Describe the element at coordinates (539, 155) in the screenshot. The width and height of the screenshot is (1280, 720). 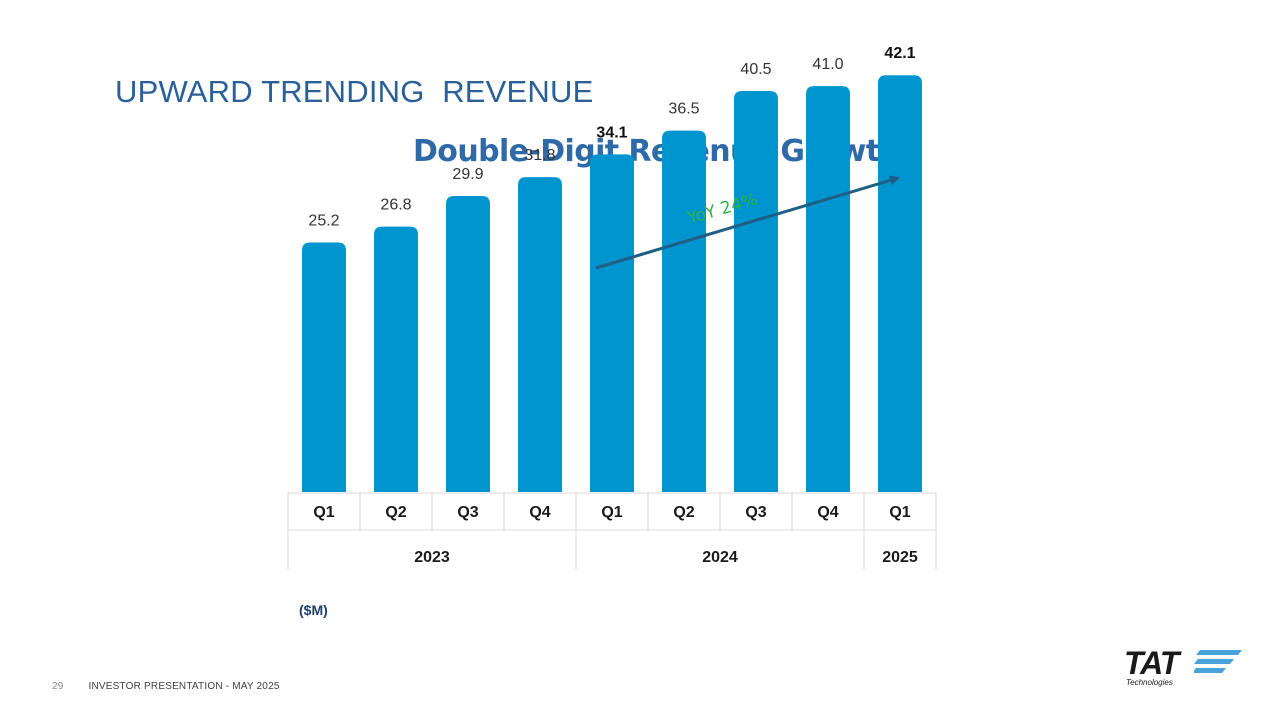
I see `bar-value-label: 31.8` at that location.